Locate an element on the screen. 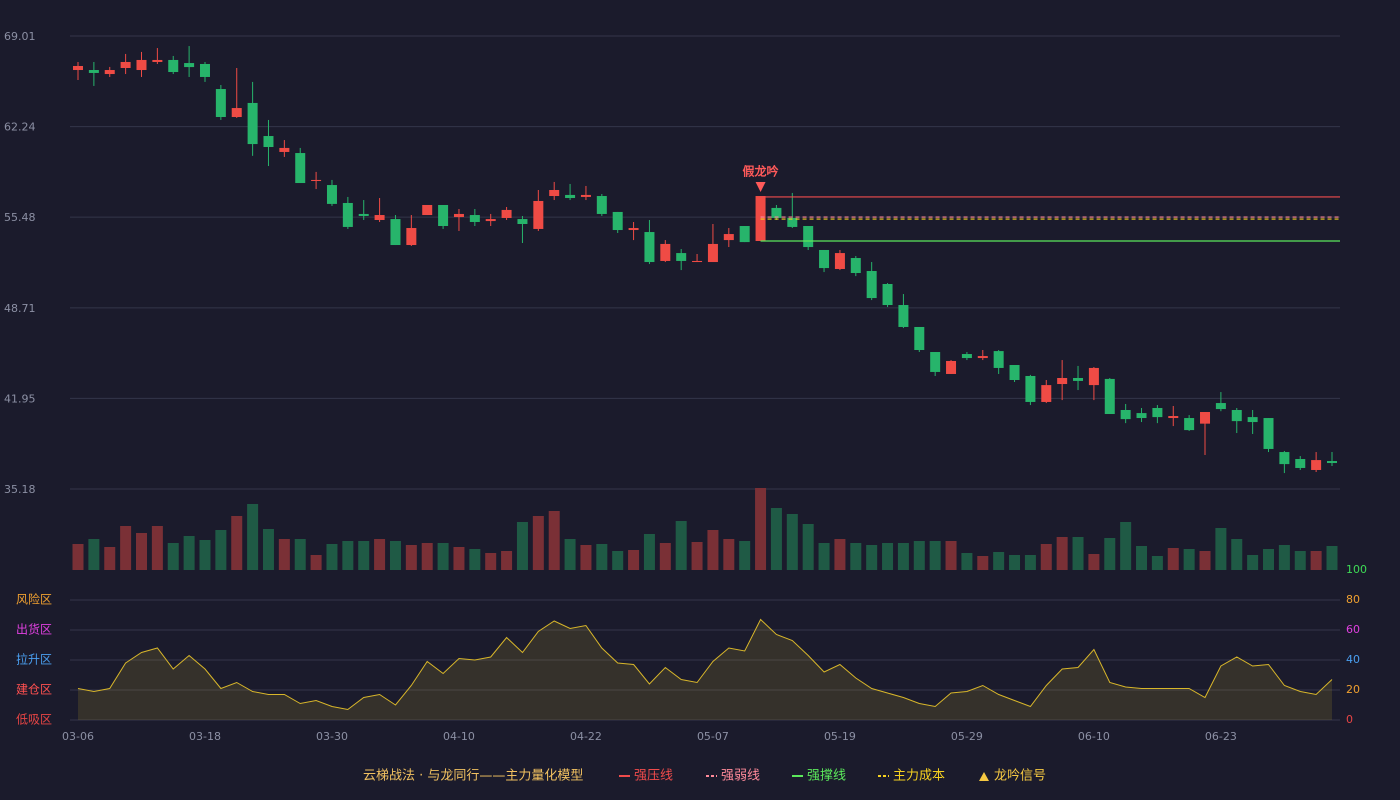 Image resolution: width=1400 pixels, height=800 pixels. x-tick-label: 04-10 is located at coordinates (459, 736).